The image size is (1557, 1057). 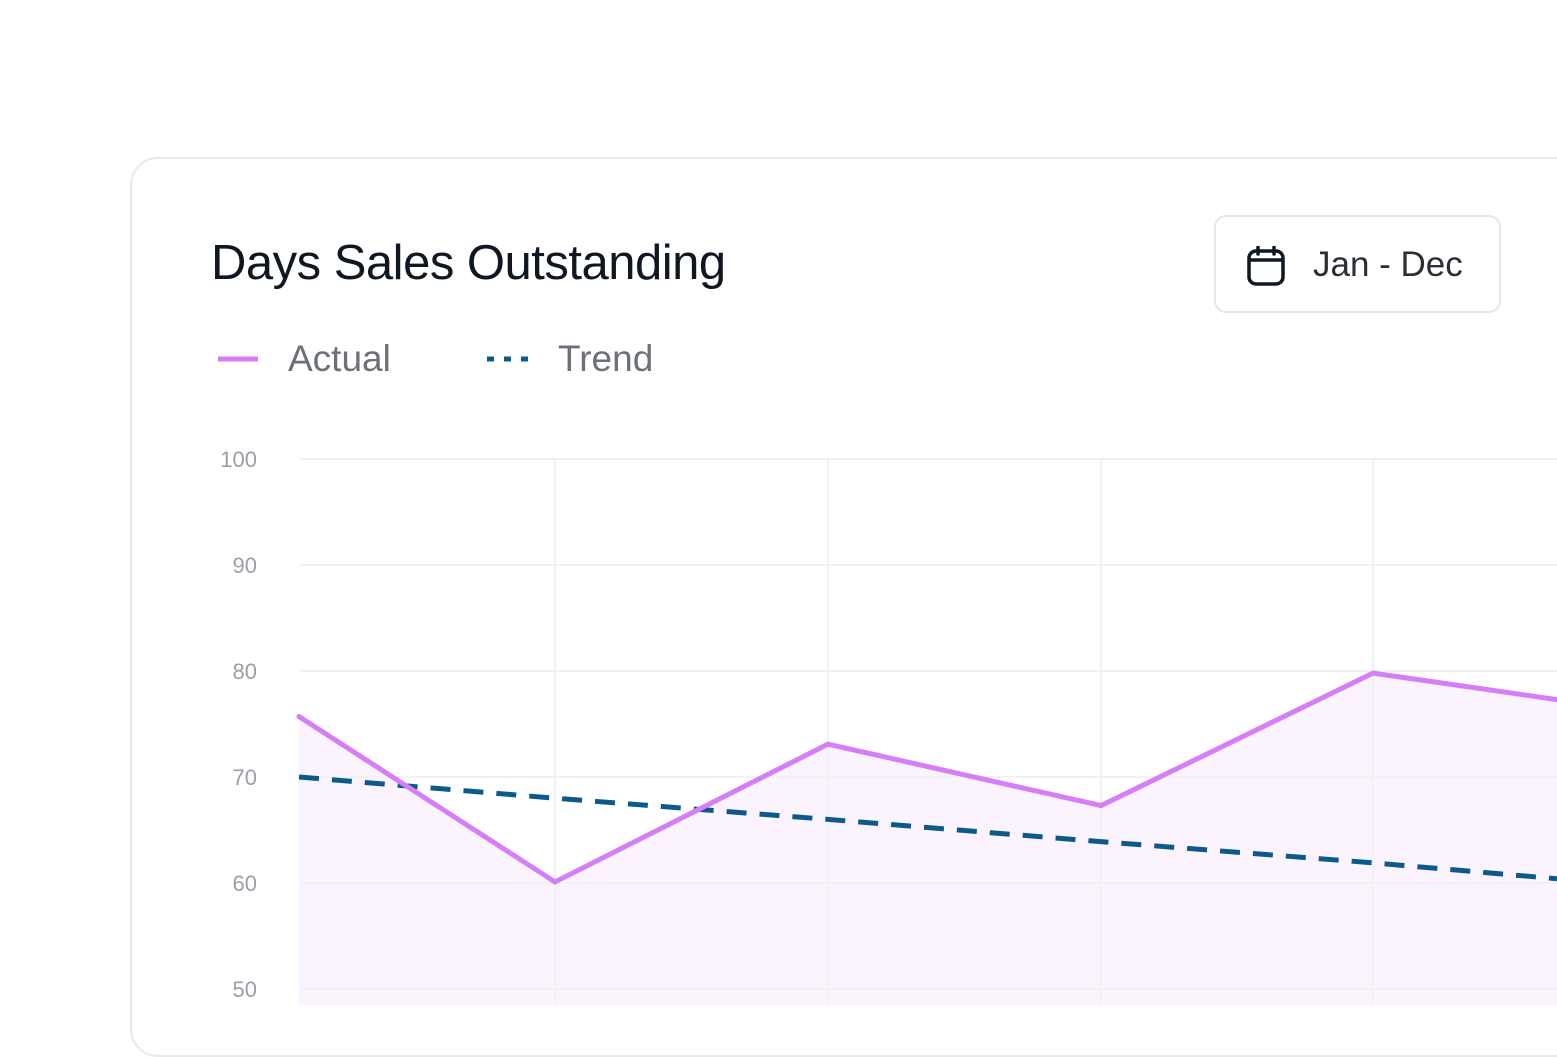 I want to click on y-tick-label-100: 100, so click(x=238, y=459).